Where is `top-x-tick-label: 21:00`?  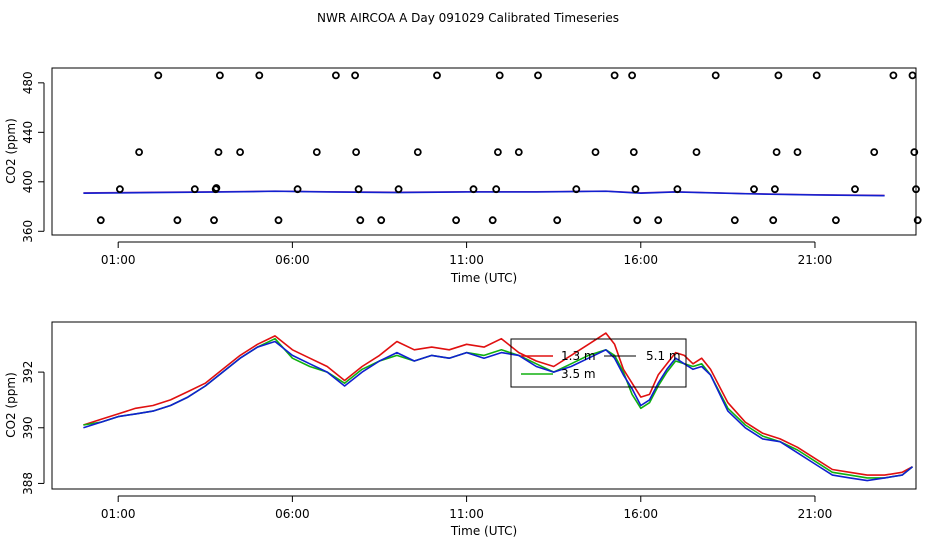 top-x-tick-label: 21:00 is located at coordinates (815, 260).